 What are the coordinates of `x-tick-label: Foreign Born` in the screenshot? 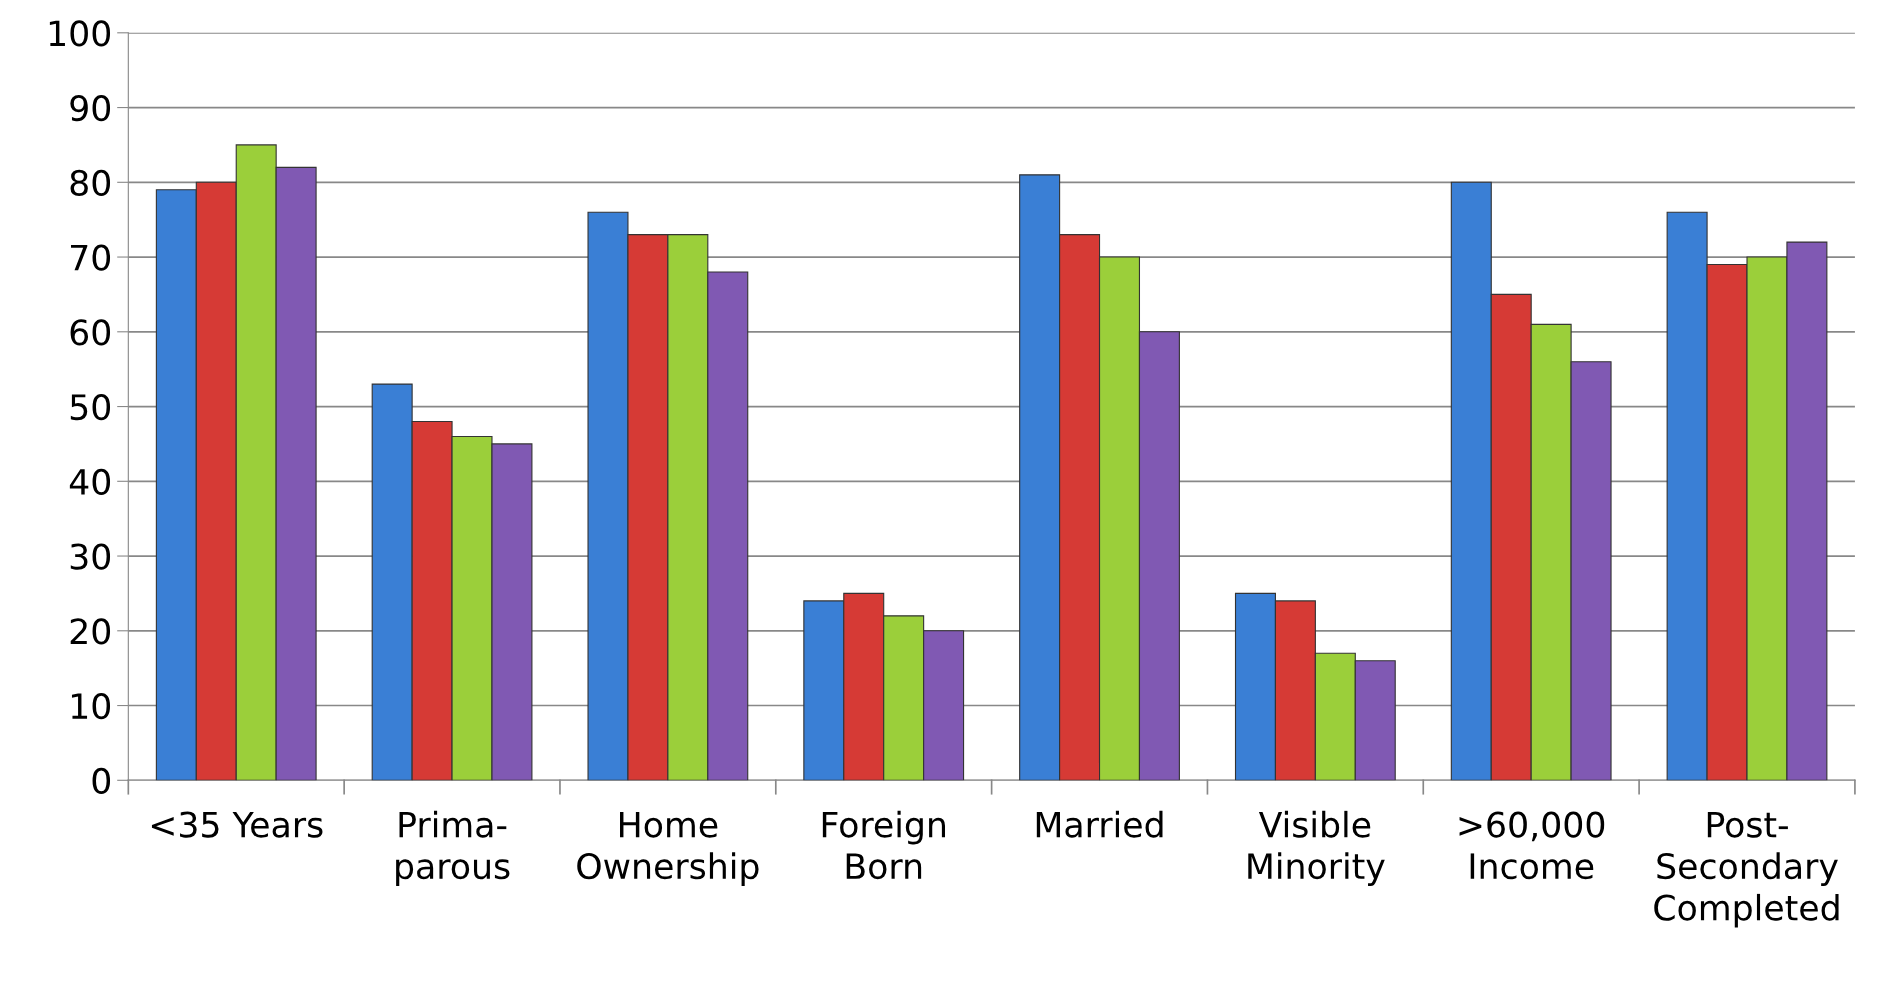 It's located at (884, 845).